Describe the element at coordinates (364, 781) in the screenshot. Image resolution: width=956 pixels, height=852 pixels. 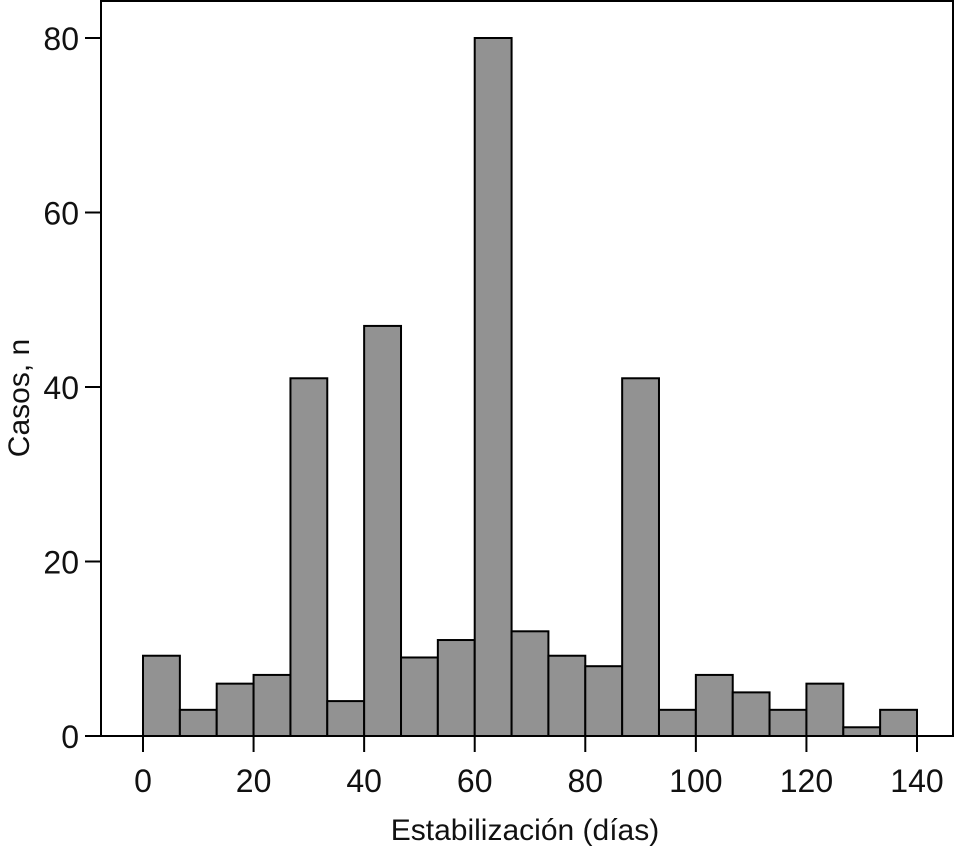
I see `x-tick-label: 40` at that location.